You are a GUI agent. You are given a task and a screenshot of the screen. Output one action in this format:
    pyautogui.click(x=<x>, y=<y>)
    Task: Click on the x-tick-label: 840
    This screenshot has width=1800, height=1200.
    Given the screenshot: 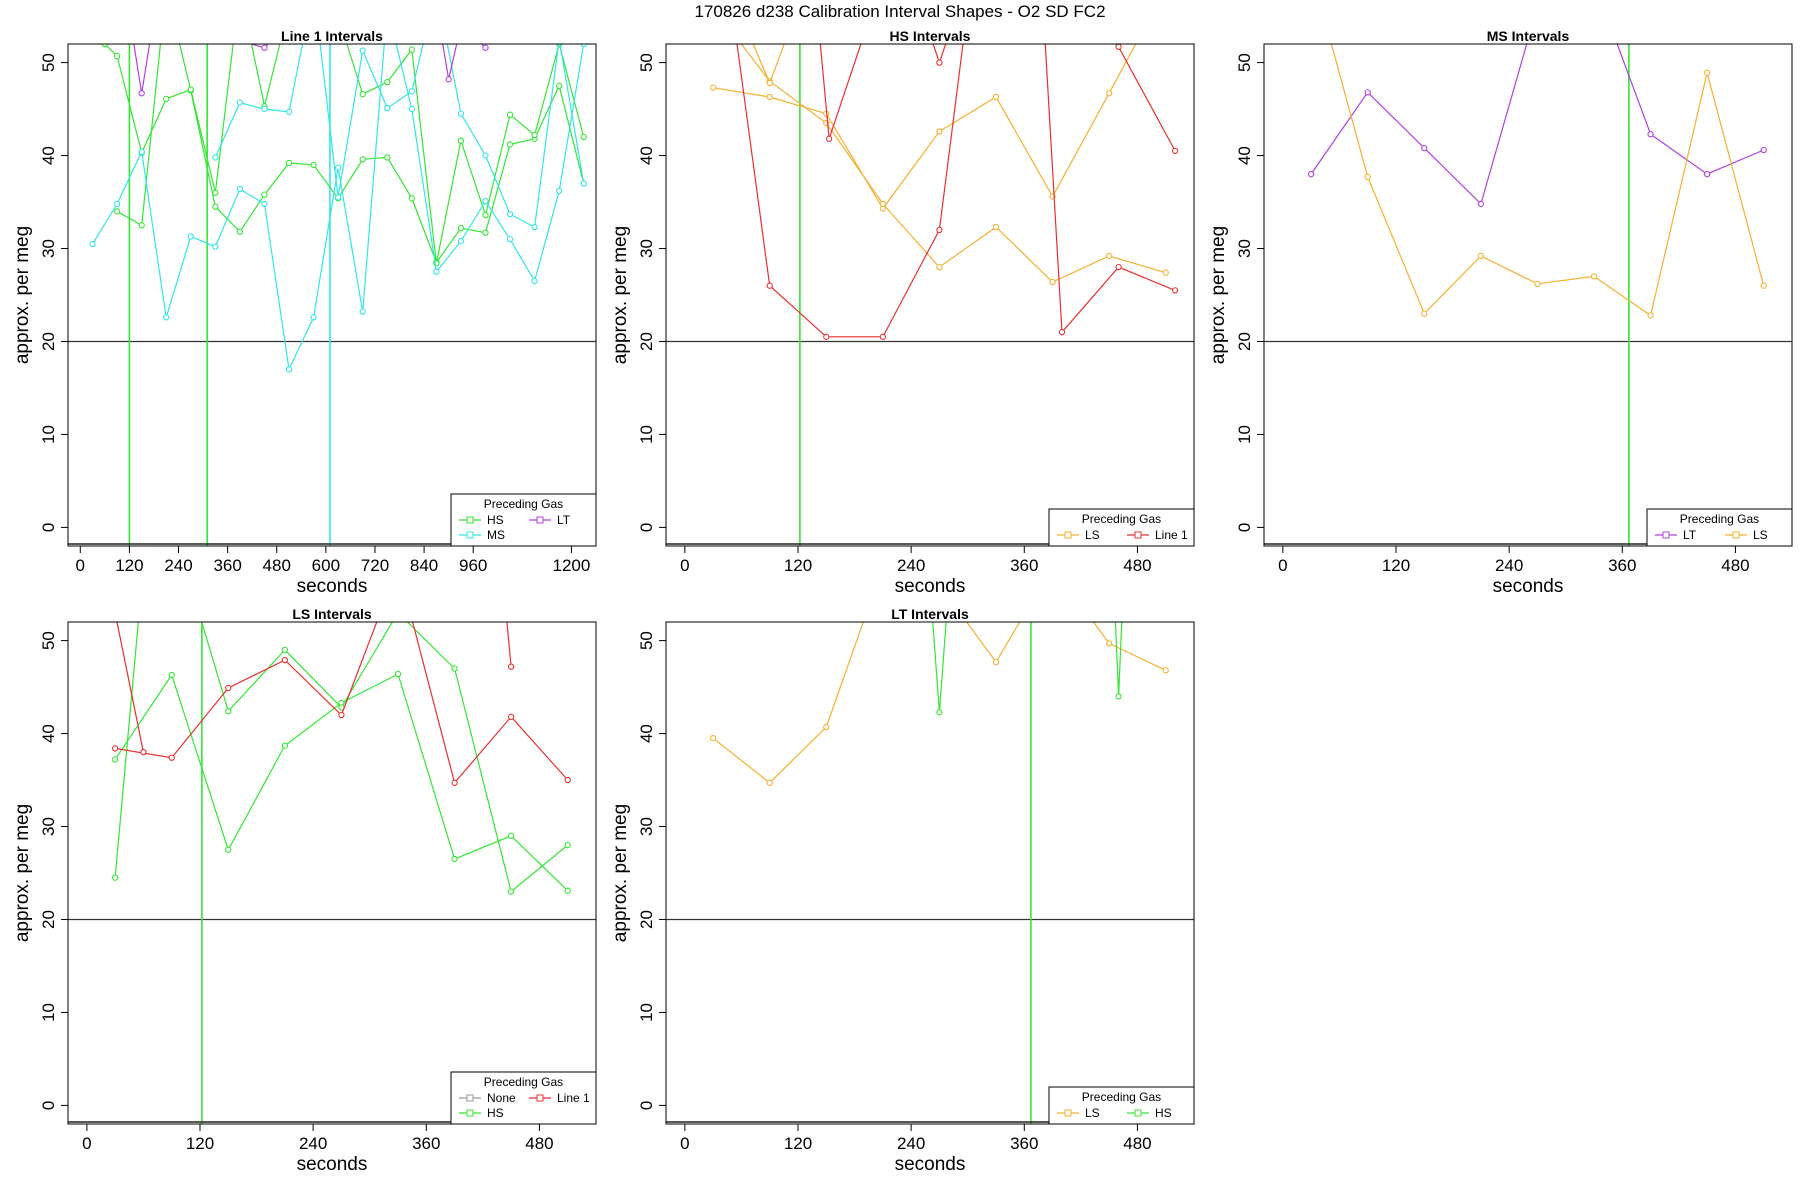 What is the action you would take?
    pyautogui.click(x=424, y=565)
    